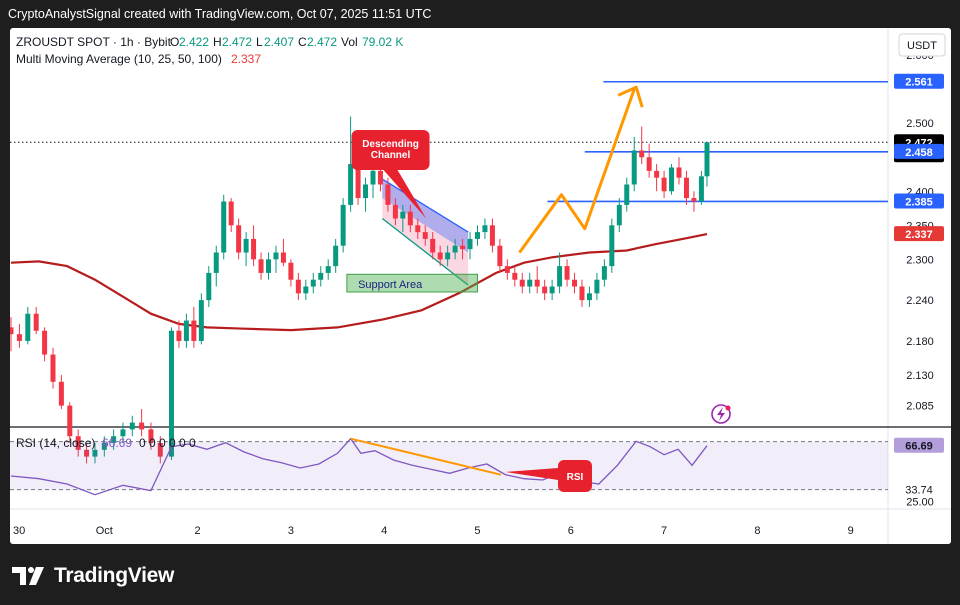  Describe the element at coordinates (55, 443) in the screenshot. I see `rsi-legend-label: RSI (14, close)` at that location.